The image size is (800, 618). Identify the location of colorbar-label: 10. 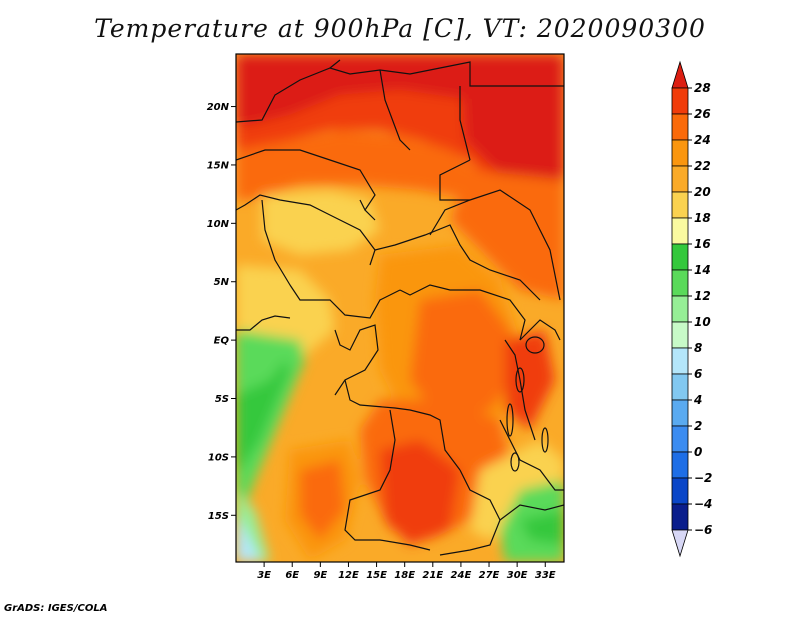
(702, 322).